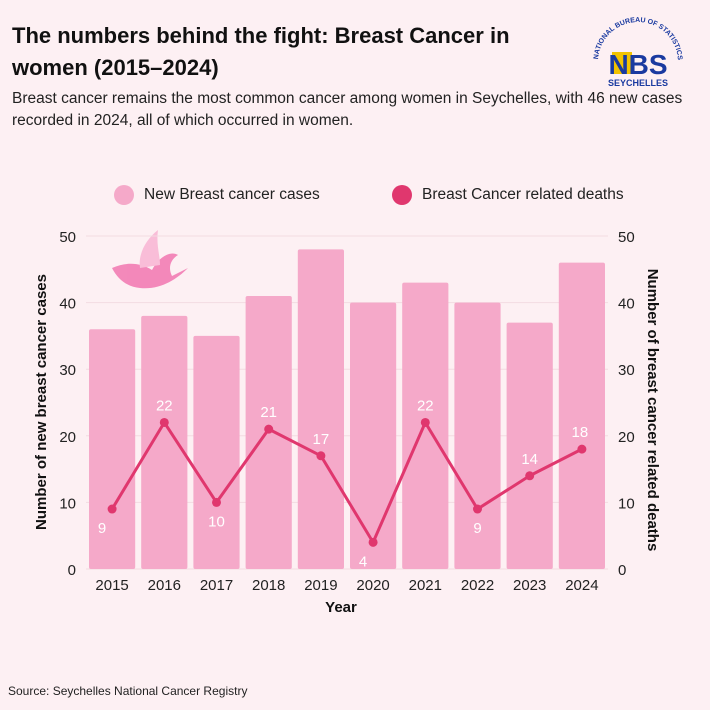 The image size is (710, 710). Describe the element at coordinates (320, 409) in the screenshot. I see `bar-2019` at that location.